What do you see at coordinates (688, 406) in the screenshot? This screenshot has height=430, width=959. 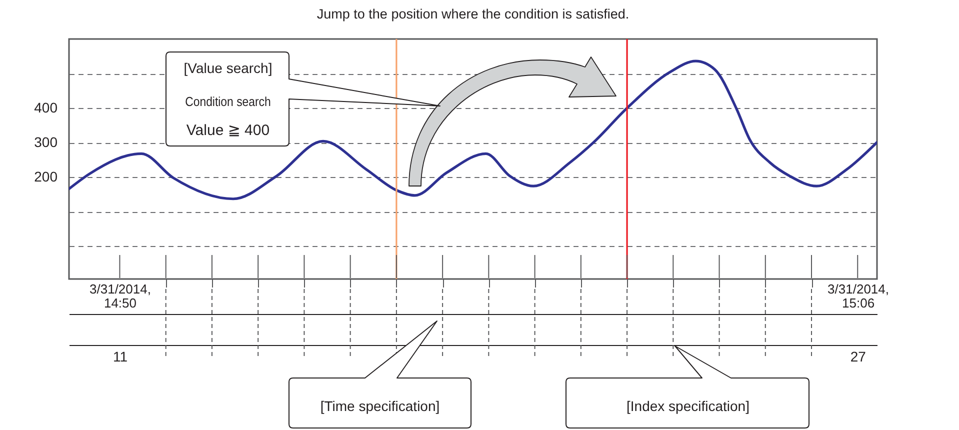 I see `text: [Index specification]` at bounding box center [688, 406].